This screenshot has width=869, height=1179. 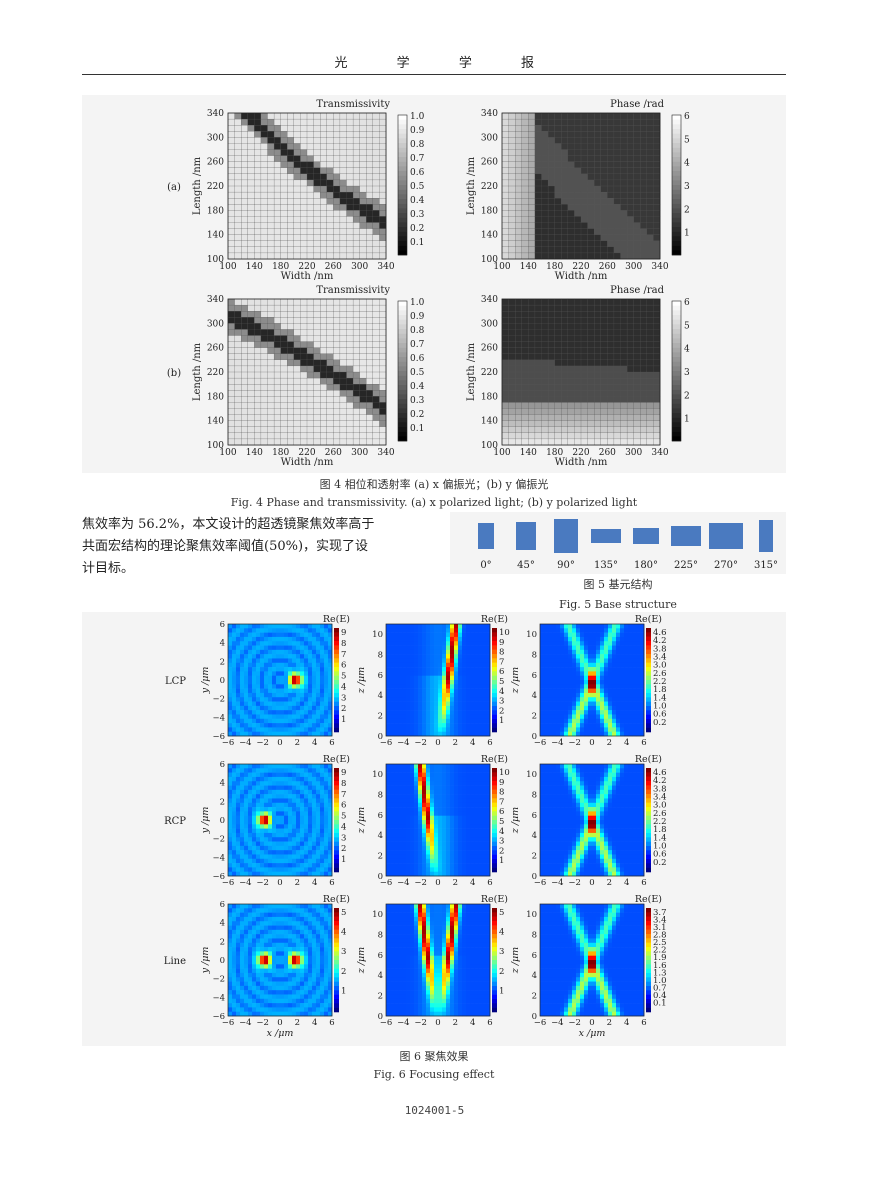 What do you see at coordinates (417, 201) in the screenshot?
I see `colorbar-label: 0.4` at bounding box center [417, 201].